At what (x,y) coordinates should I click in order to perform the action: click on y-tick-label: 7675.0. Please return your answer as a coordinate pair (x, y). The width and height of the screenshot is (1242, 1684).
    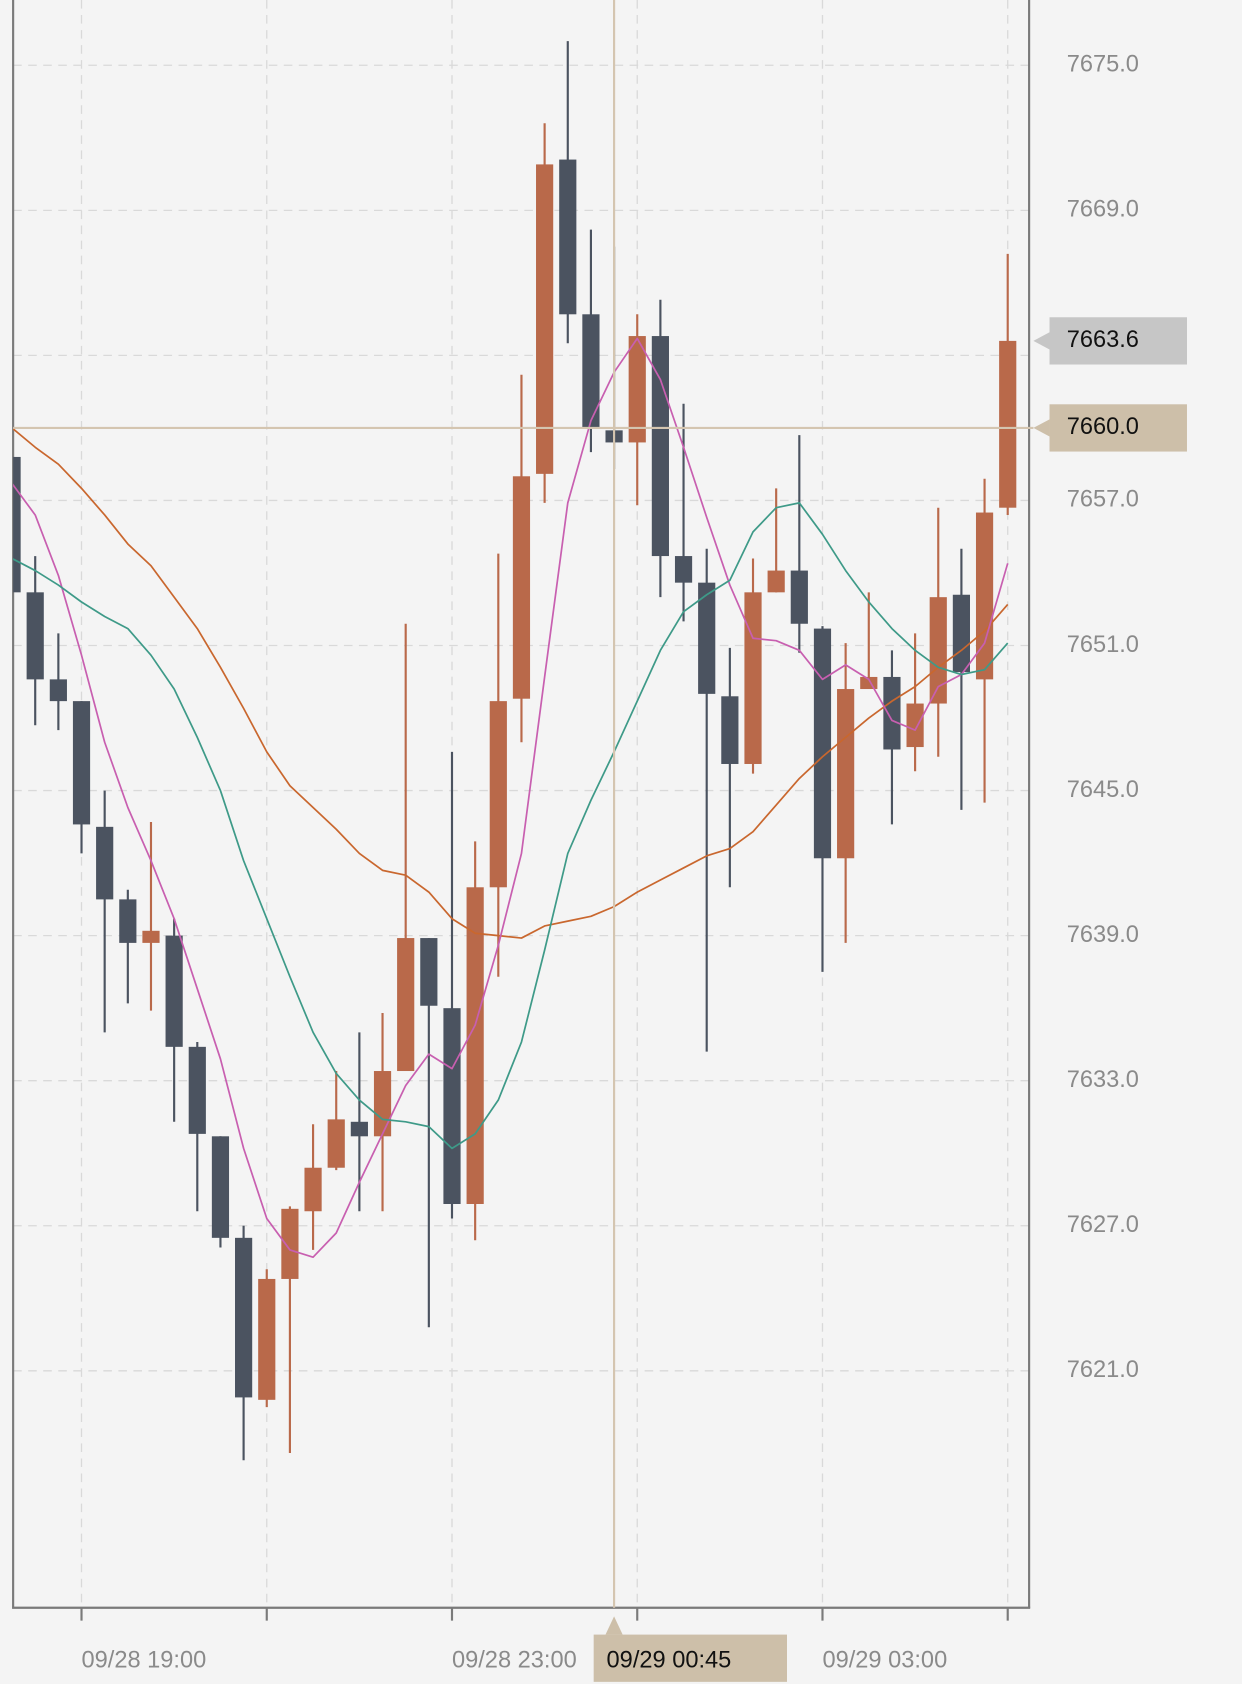
    Looking at the image, I should click on (1103, 65).